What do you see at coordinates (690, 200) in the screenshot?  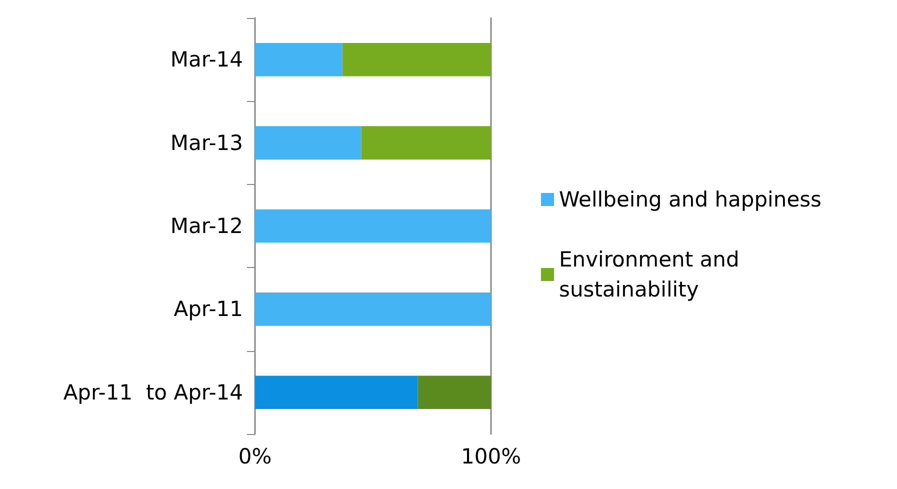 I see `legend-label: Wellbeing and happiness` at bounding box center [690, 200].